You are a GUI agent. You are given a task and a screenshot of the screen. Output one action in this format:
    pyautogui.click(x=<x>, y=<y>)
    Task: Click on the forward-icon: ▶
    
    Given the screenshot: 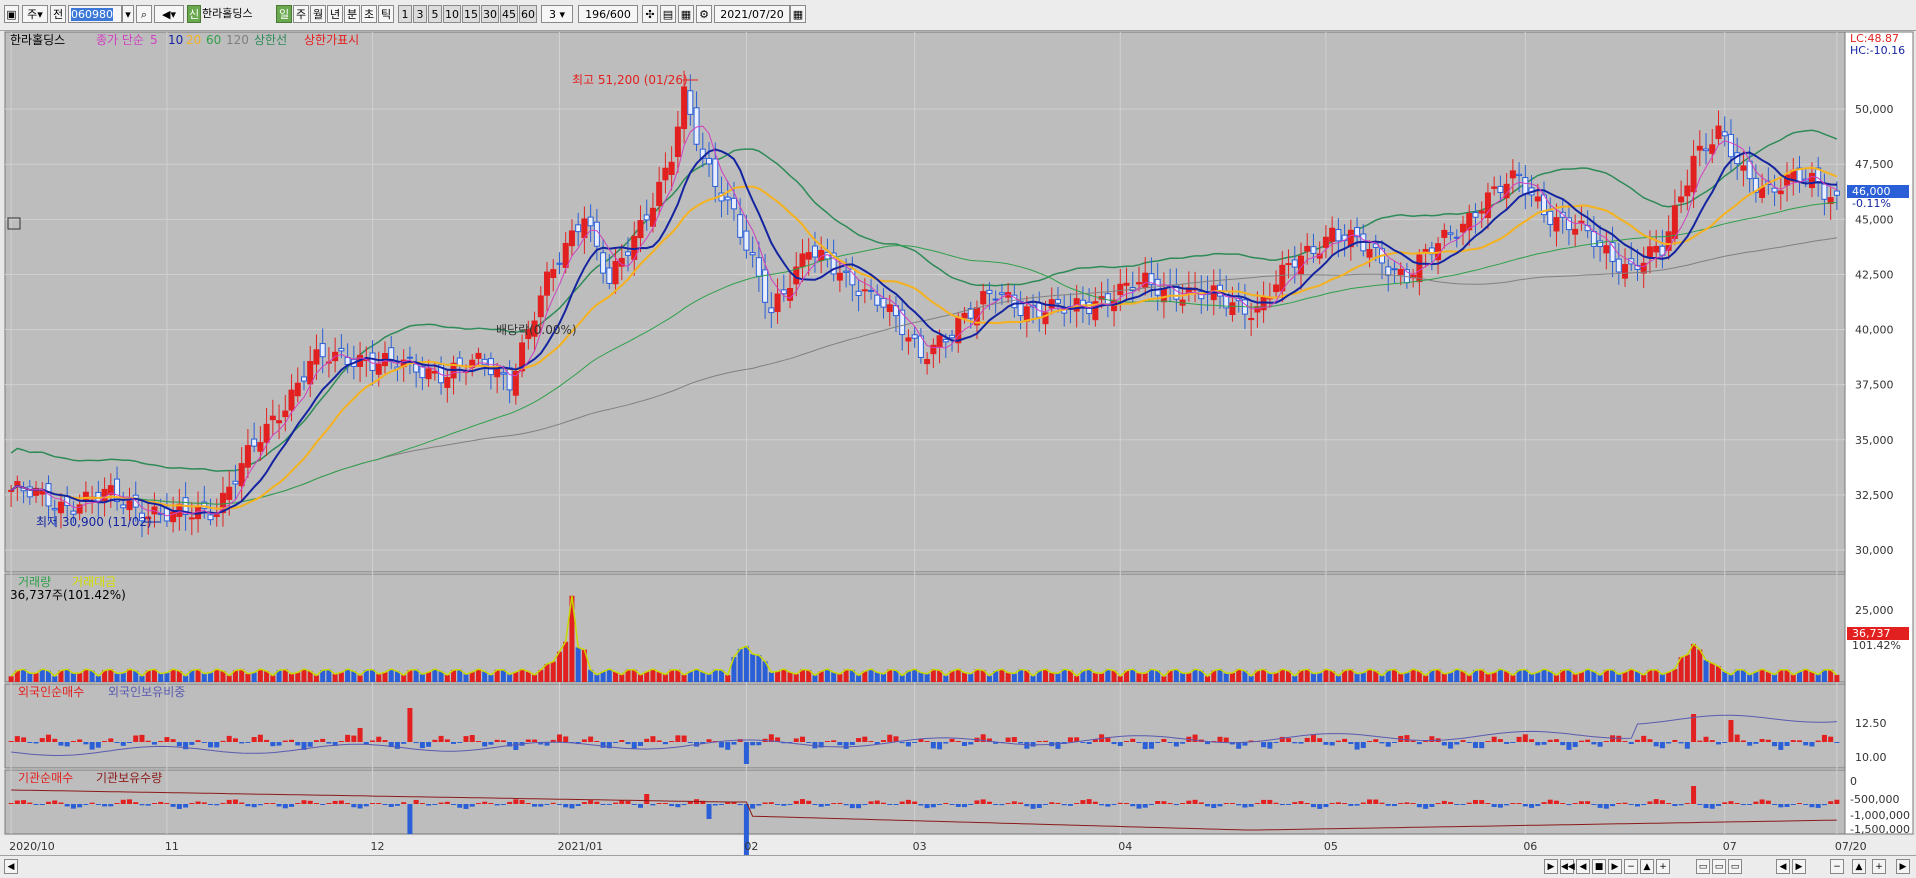 What is the action you would take?
    pyautogui.click(x=1615, y=866)
    